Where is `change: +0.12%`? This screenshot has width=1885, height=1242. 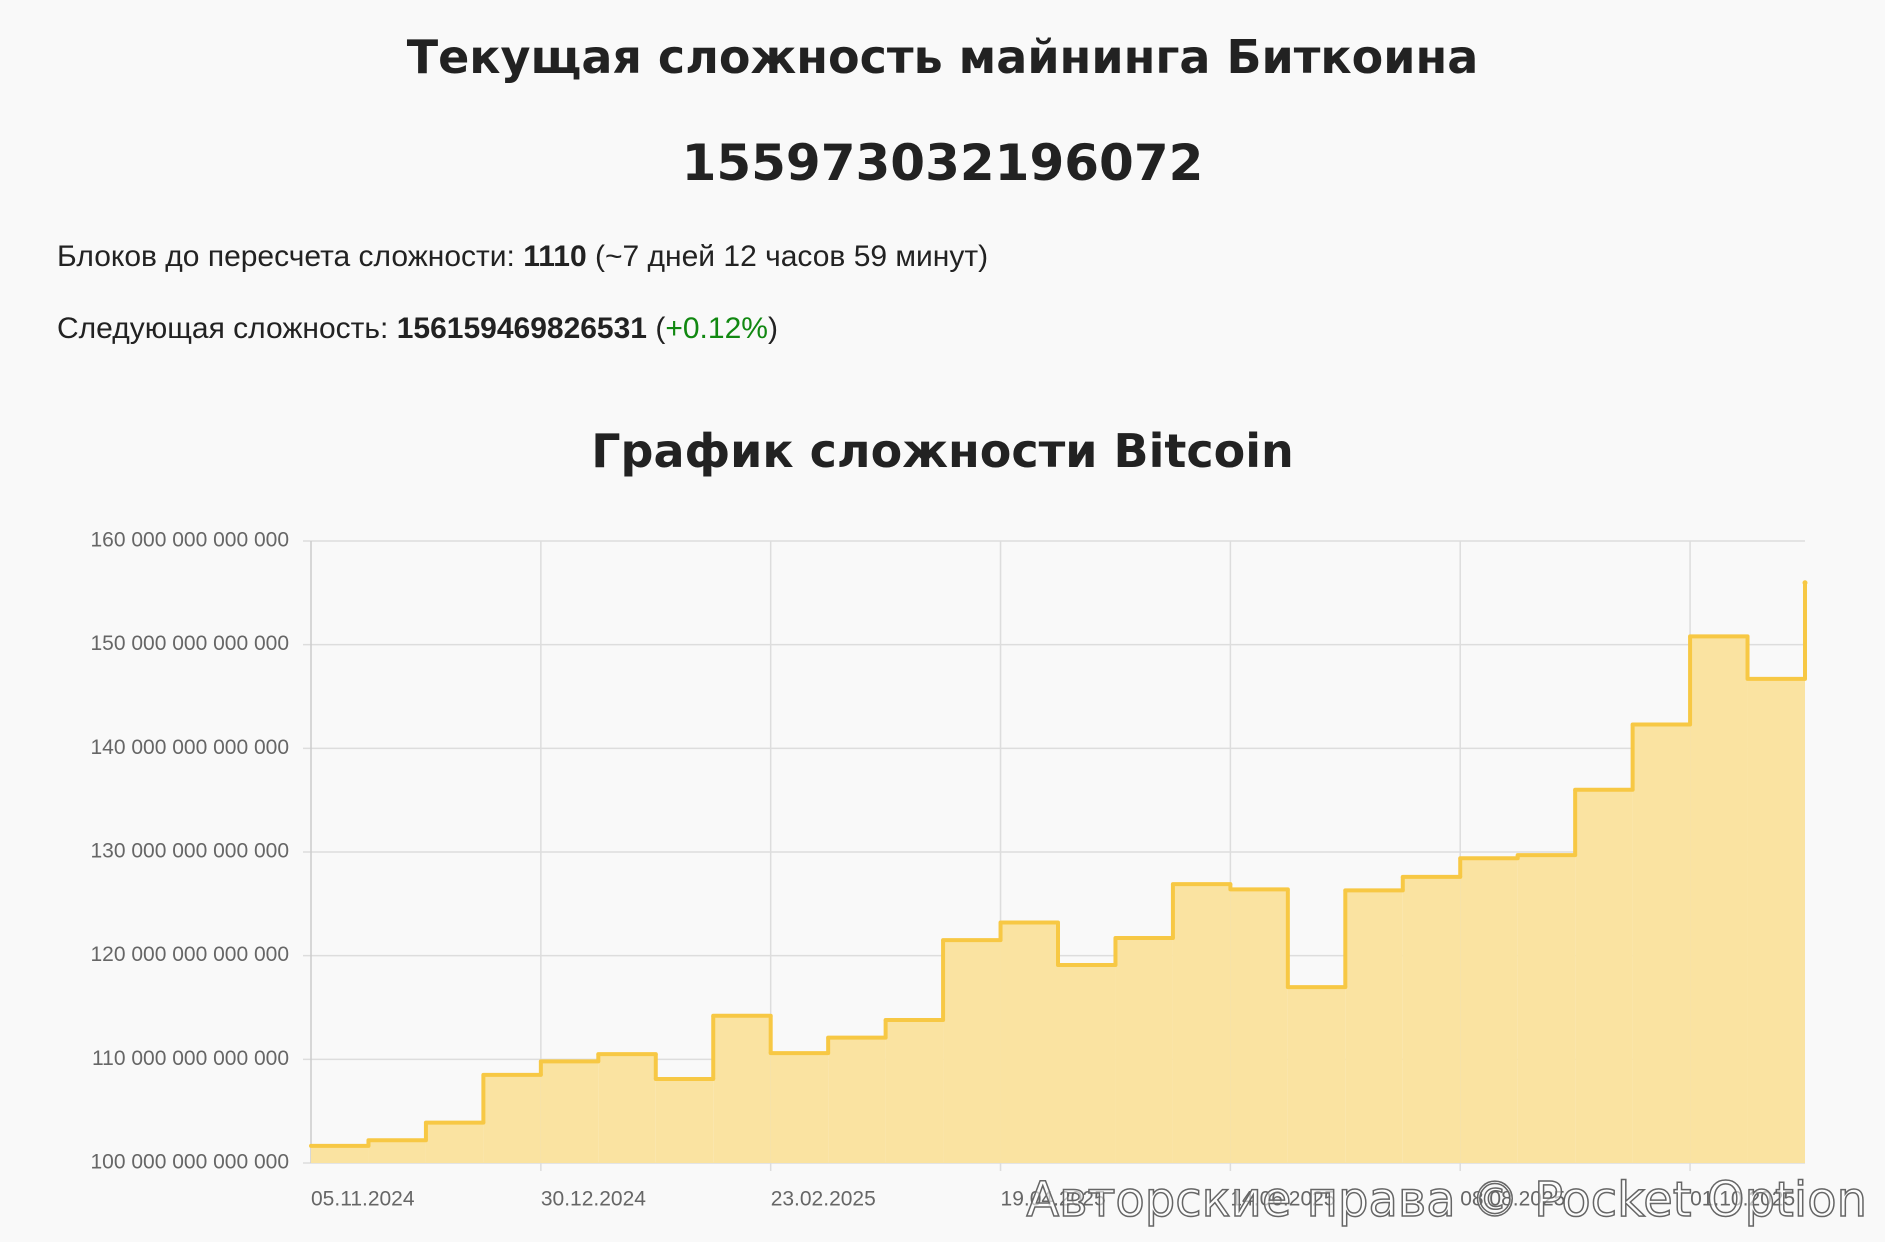 change: +0.12% is located at coordinates (716, 328).